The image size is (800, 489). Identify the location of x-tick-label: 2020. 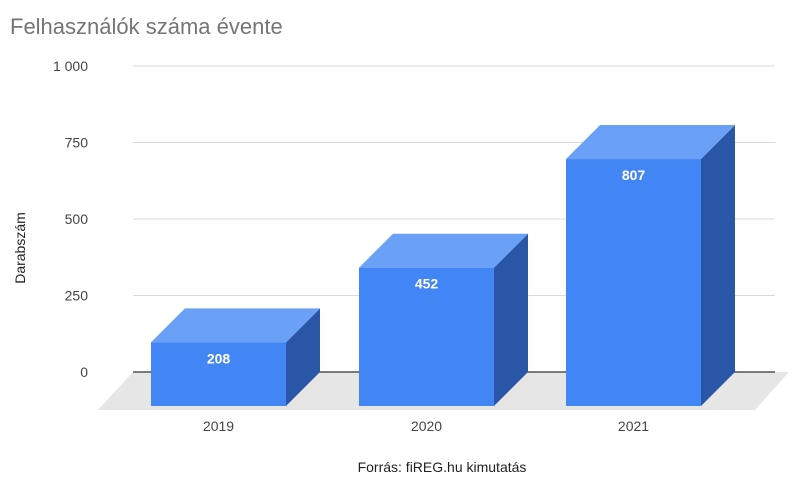
(426, 426).